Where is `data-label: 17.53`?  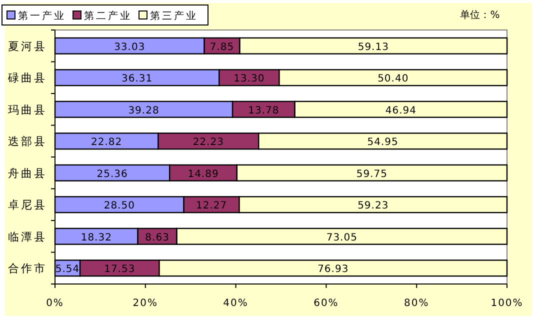 data-label: 17.53 is located at coordinates (120, 270).